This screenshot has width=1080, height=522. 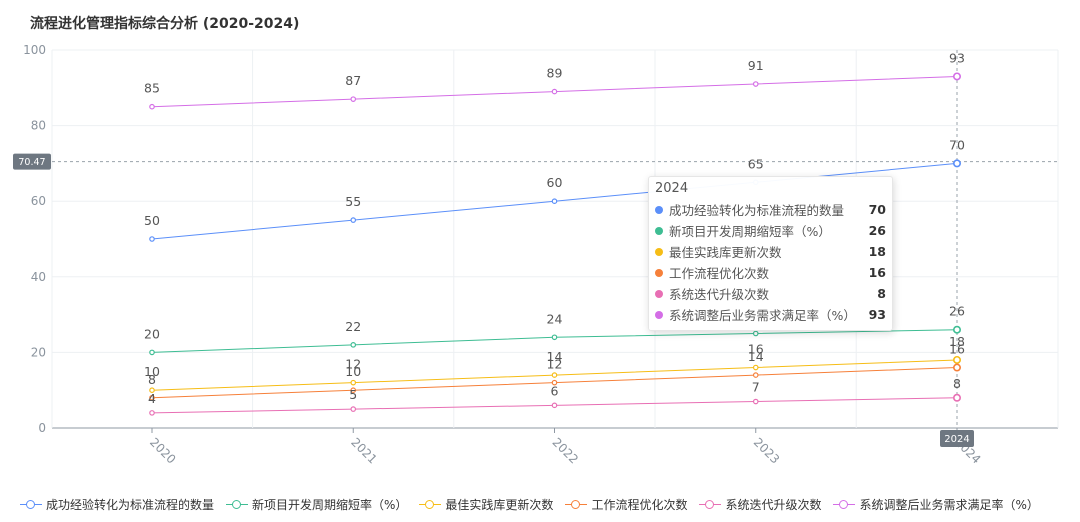 I want to click on tooltip-row: 成功经验转化为标准流程的数量 70, so click(x=770, y=209).